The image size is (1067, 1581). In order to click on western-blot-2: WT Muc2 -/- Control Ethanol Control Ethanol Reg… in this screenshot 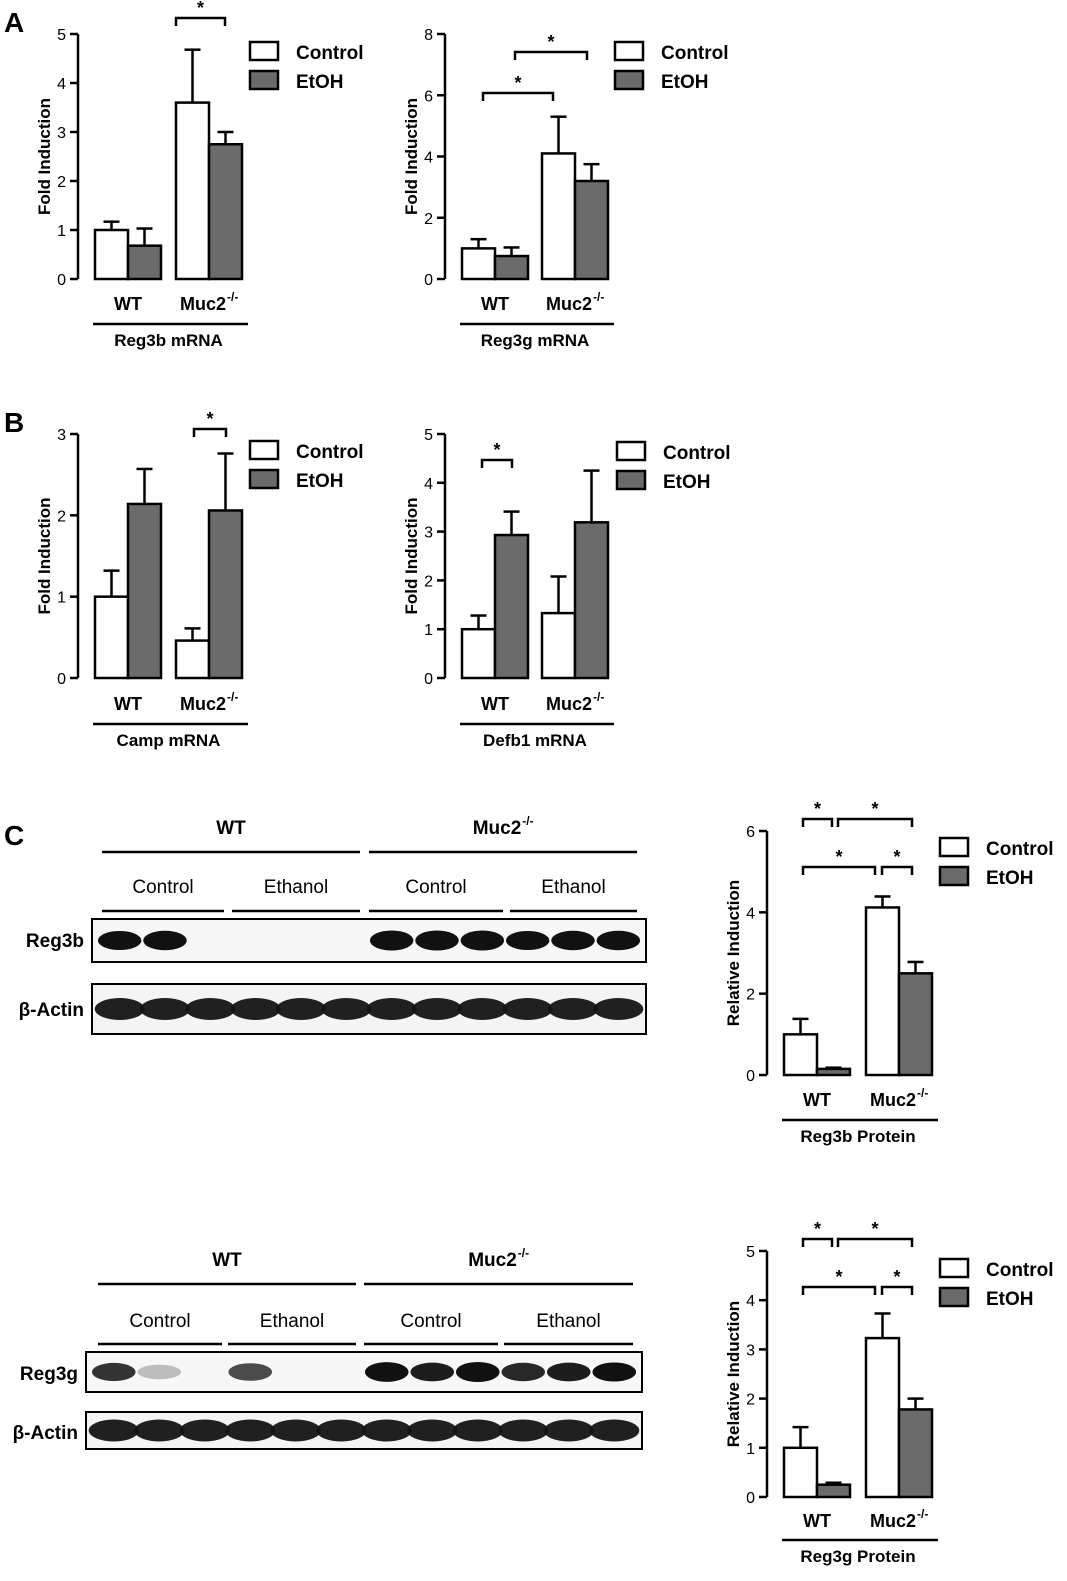, I will do `click(328, 1348)`.